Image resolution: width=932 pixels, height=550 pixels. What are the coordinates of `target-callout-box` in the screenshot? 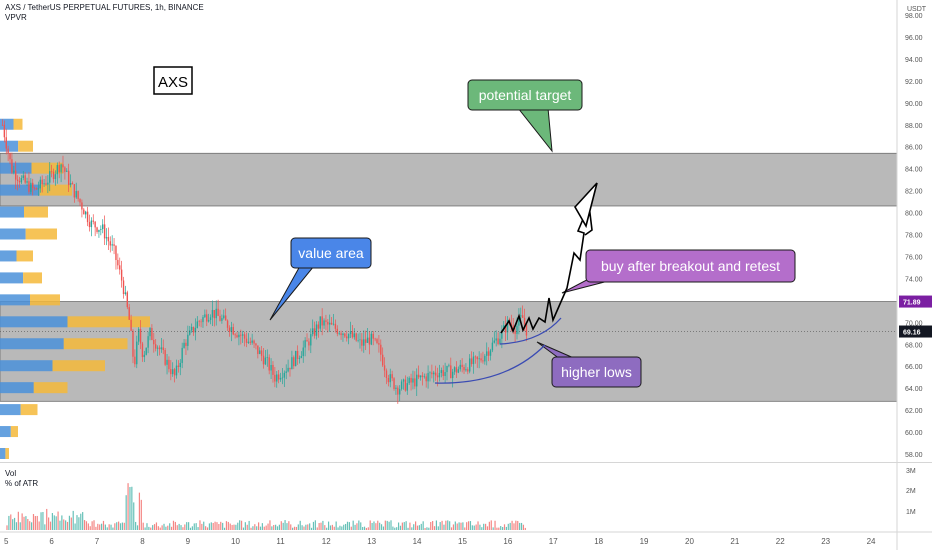 It's located at (525, 95).